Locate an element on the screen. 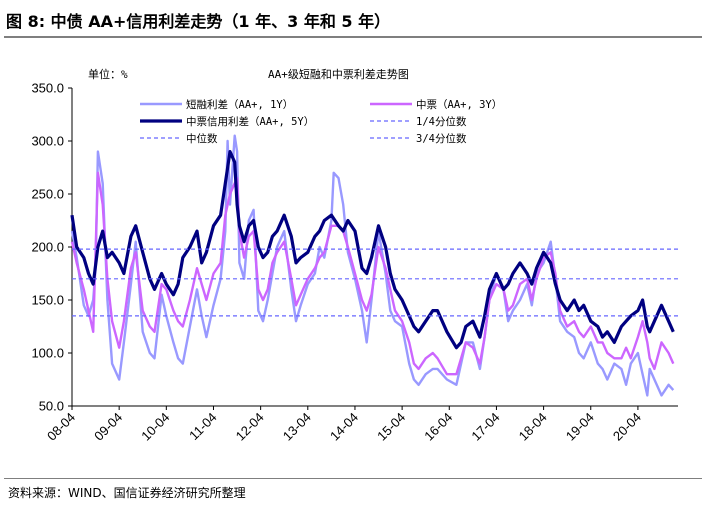 This screenshot has width=708, height=510. source-divider is located at coordinates (353, 478).